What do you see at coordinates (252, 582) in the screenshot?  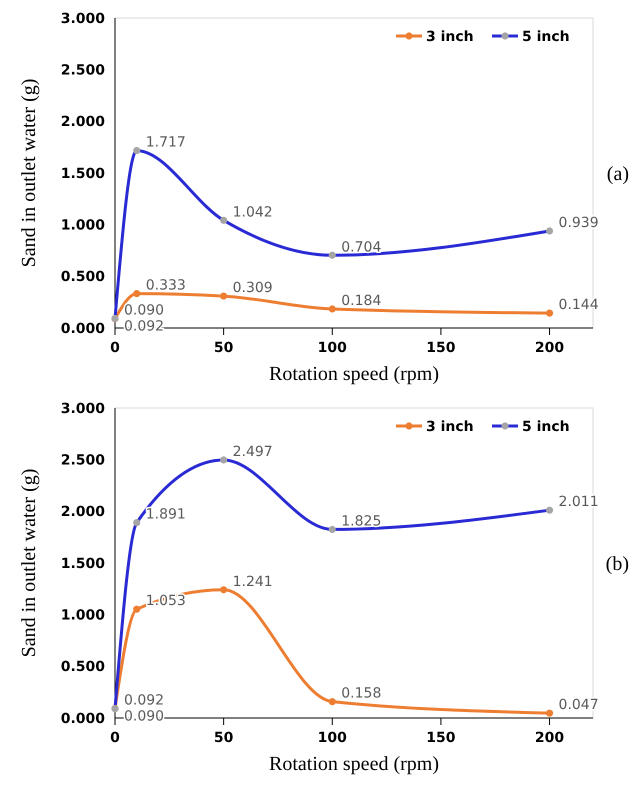 I see `data-label: 1.241` at bounding box center [252, 582].